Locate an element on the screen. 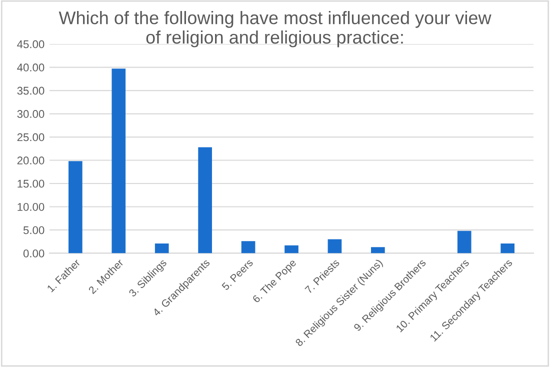  chart-title: Which of the following have most influenced your view of religion and religious practice: is located at coordinates (275, 29).